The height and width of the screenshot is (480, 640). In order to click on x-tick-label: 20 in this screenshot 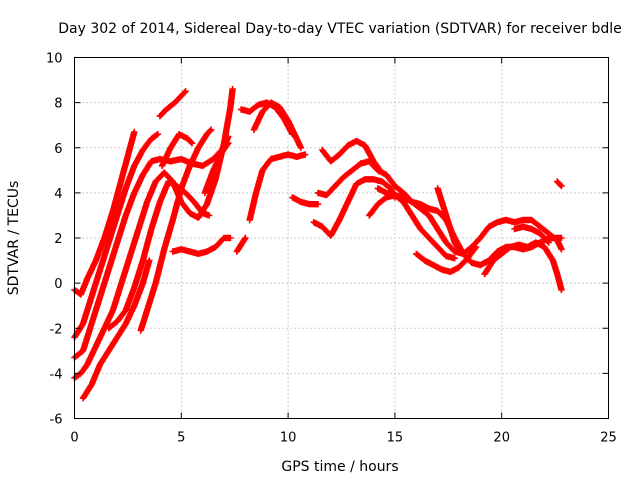, I will do `click(501, 438)`.